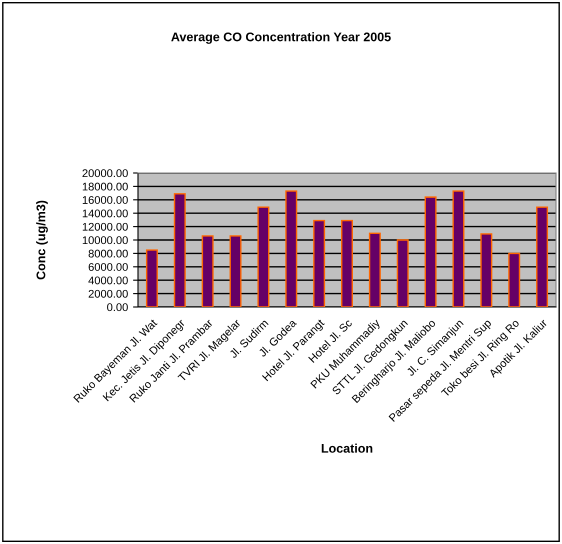  Describe the element at coordinates (108, 280) in the screenshot. I see `y-tick-label: 4000.00` at that location.